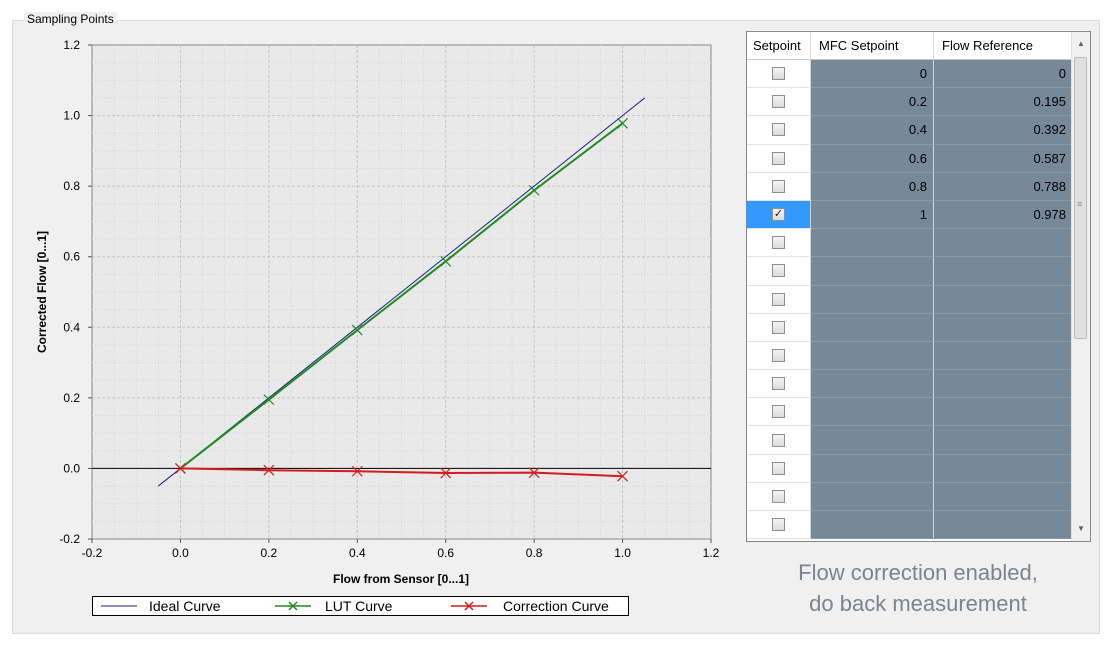  Describe the element at coordinates (1003, 45) in the screenshot. I see `column-header-flow-reference: Flow Reference` at that location.